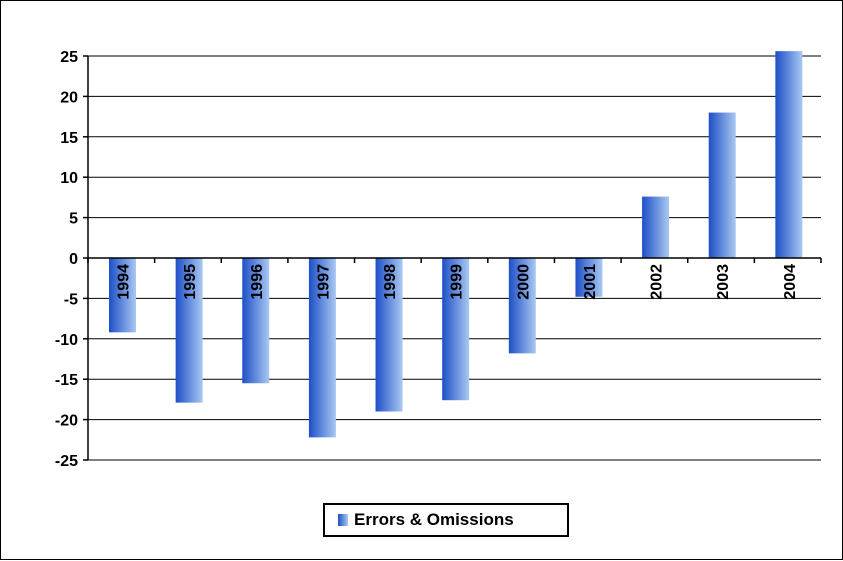 The height and width of the screenshot is (561, 843). Describe the element at coordinates (66, 340) in the screenshot. I see `y-tick-label: -10` at that location.